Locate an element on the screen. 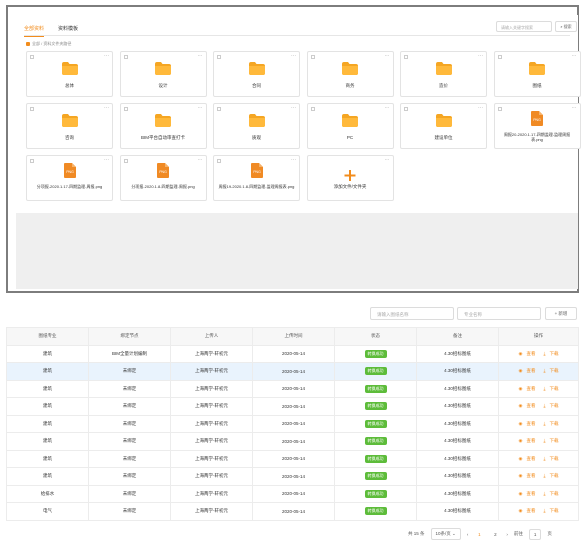 Image resolution: width=585 pixels, height=546 pixels. breadcrumb-text: 全部 / 资料文件夹路径 is located at coordinates (52, 43).